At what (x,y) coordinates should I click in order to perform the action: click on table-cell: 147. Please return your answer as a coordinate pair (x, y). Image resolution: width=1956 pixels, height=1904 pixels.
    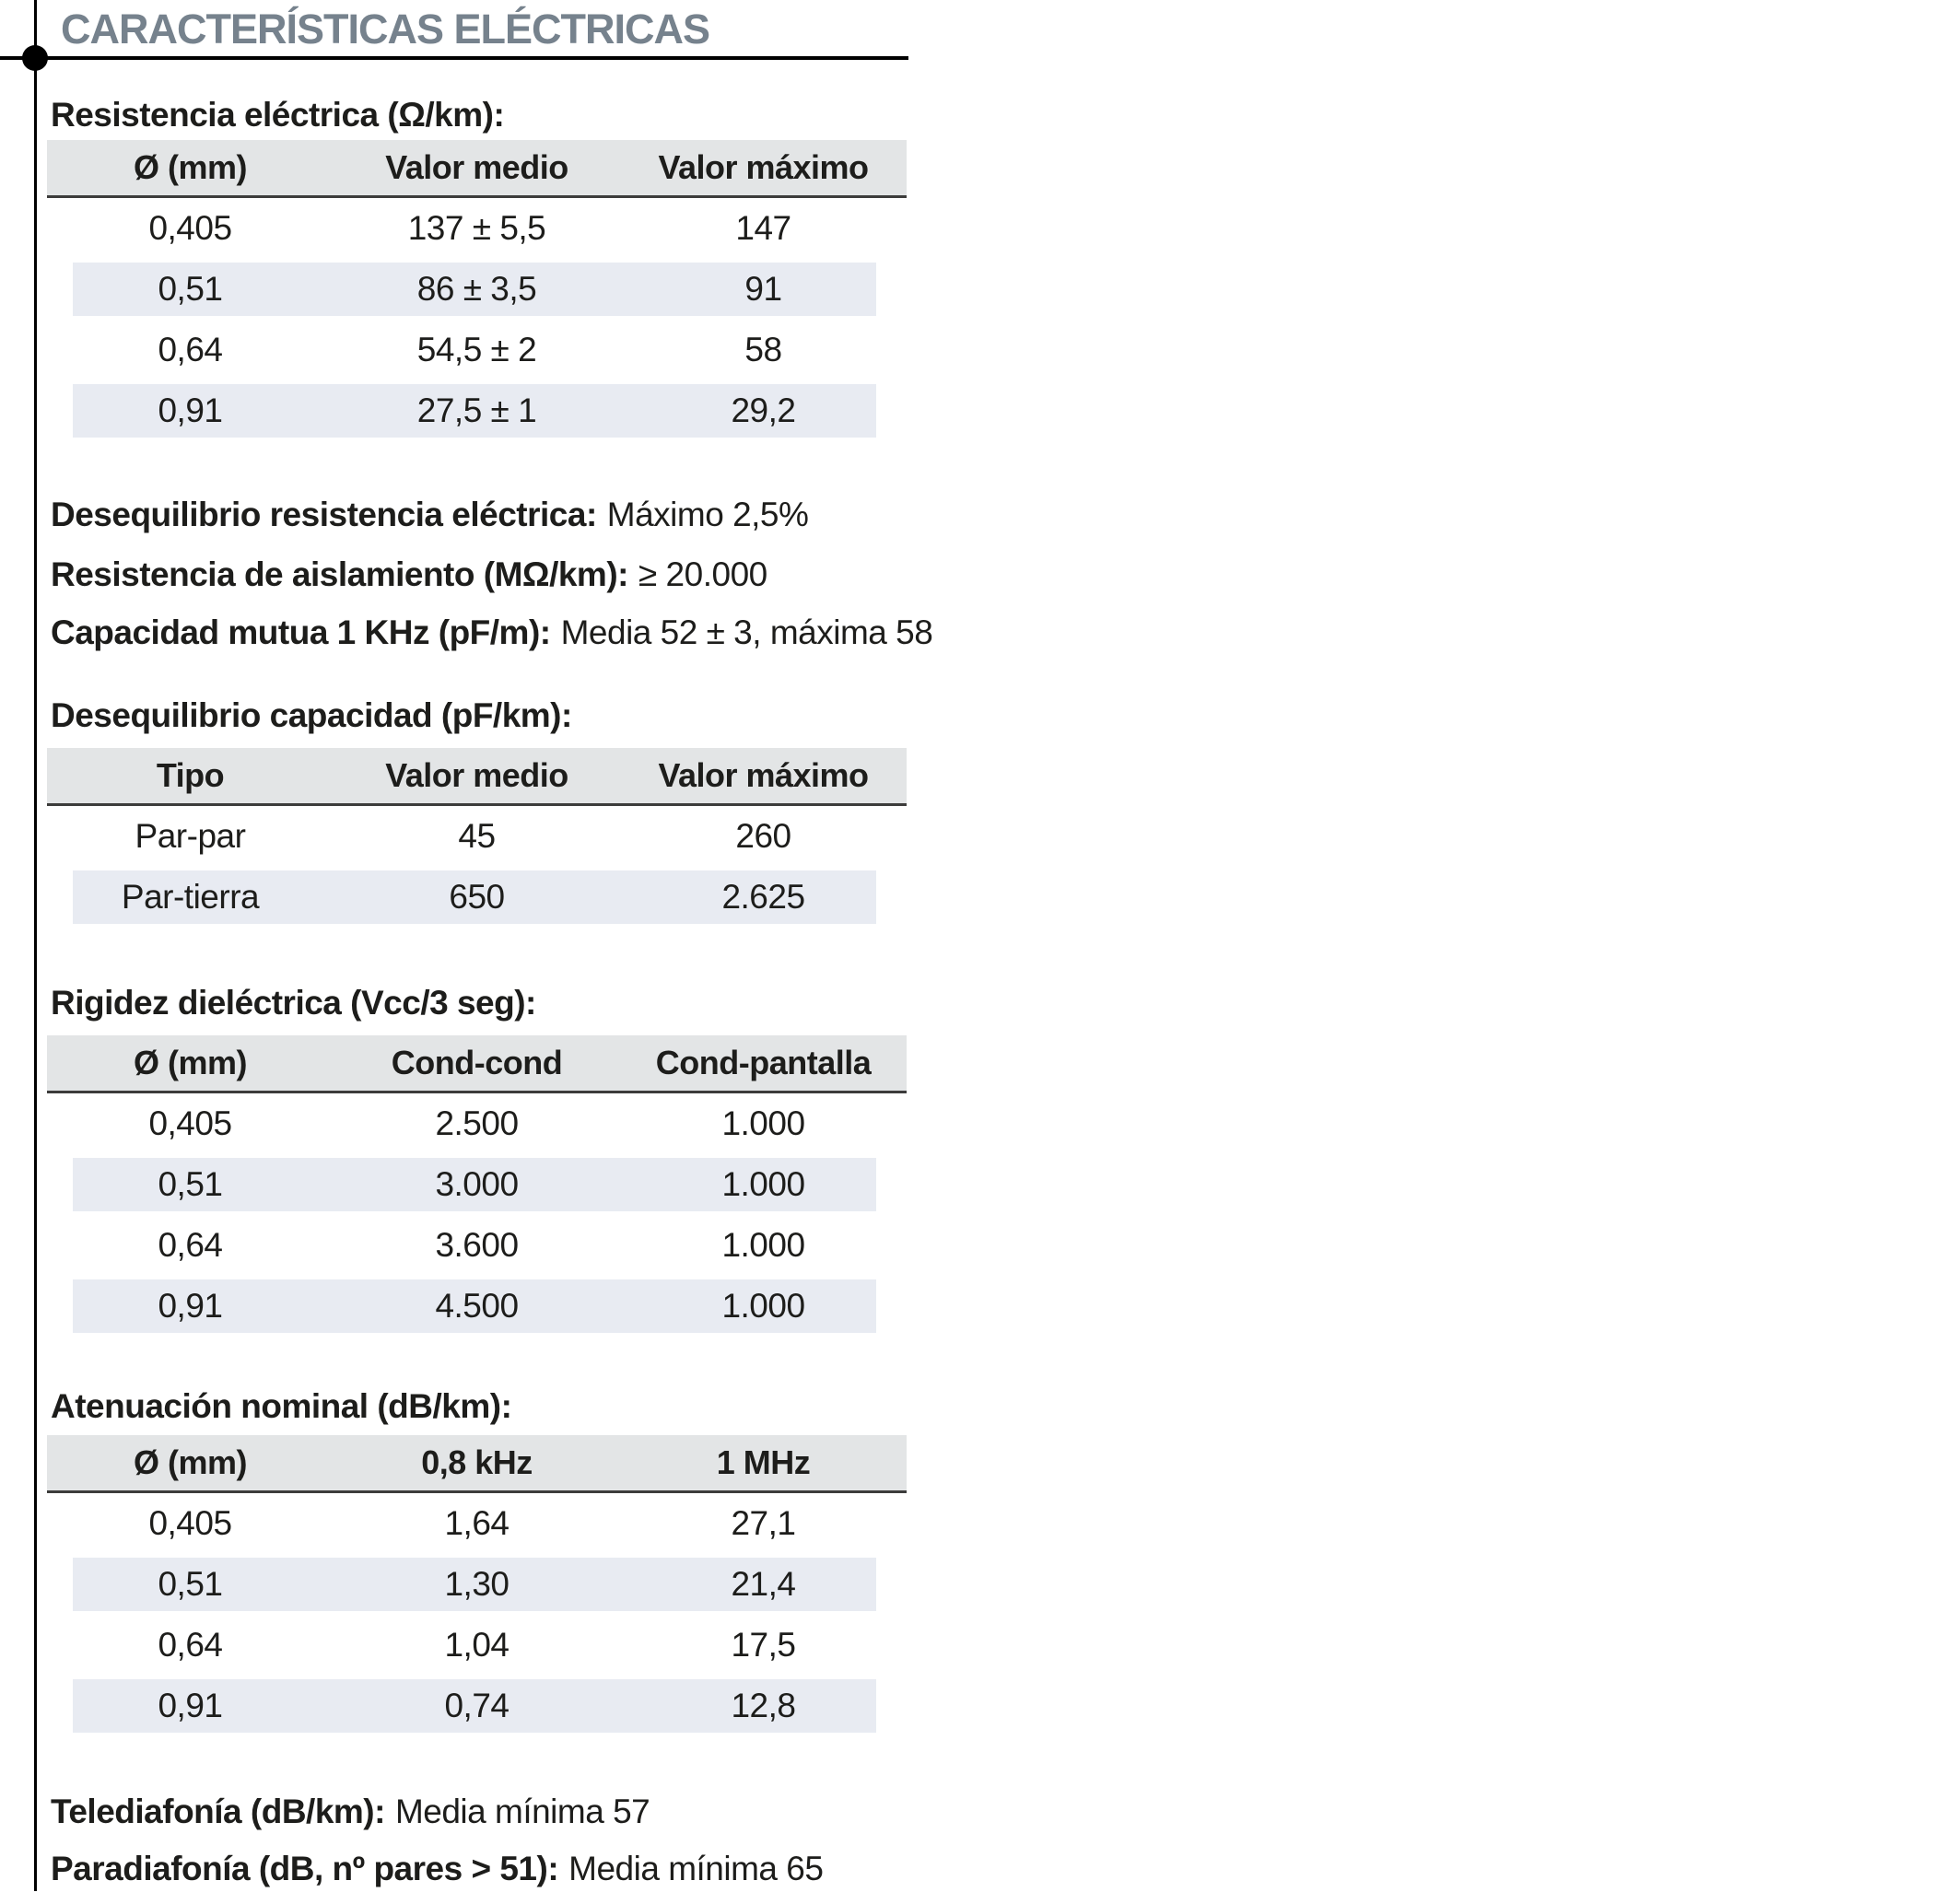
    Looking at the image, I should click on (763, 228).